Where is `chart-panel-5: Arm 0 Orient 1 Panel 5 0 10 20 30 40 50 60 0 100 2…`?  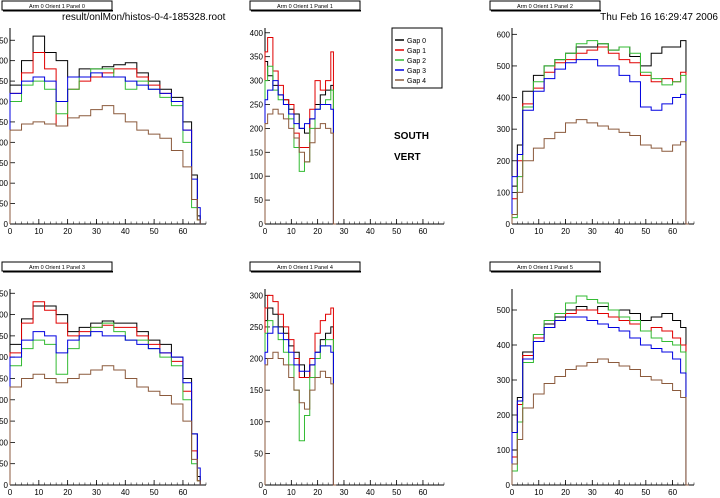 chart-panel-5: Arm 0 Orient 1 Panel 5 0 10 20 30 40 50 60 0 100 2… is located at coordinates (592, 379).